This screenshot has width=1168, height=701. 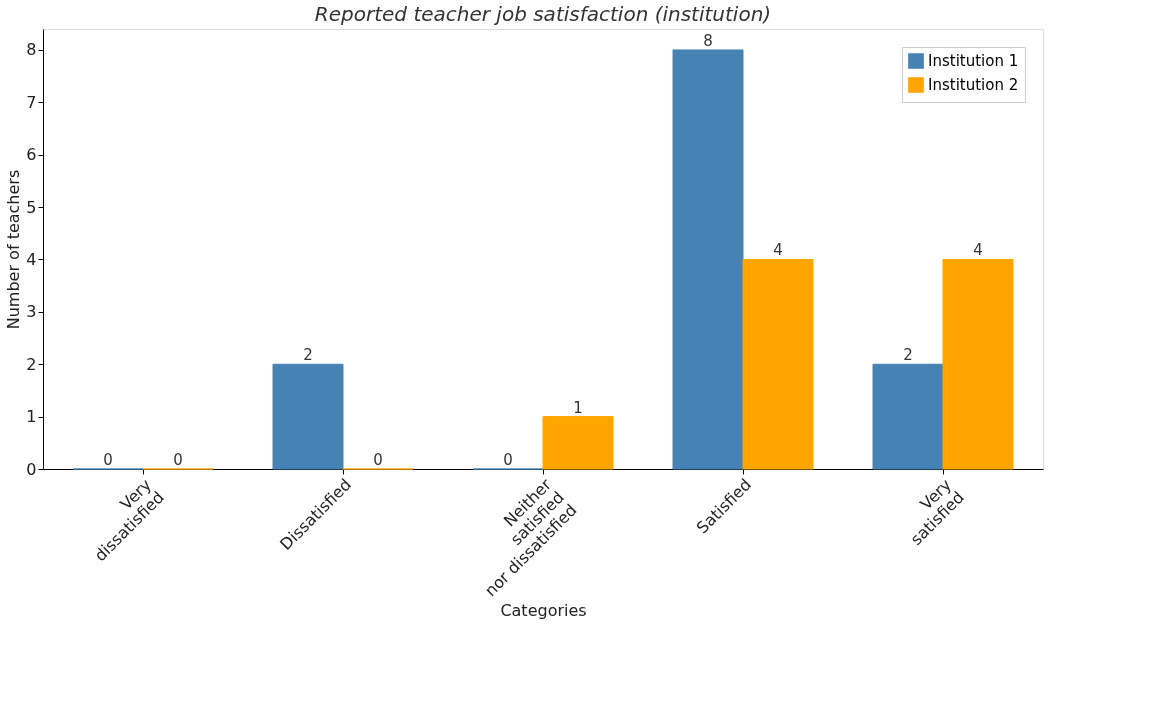 I want to click on data-label: 8, so click(x=708, y=40).